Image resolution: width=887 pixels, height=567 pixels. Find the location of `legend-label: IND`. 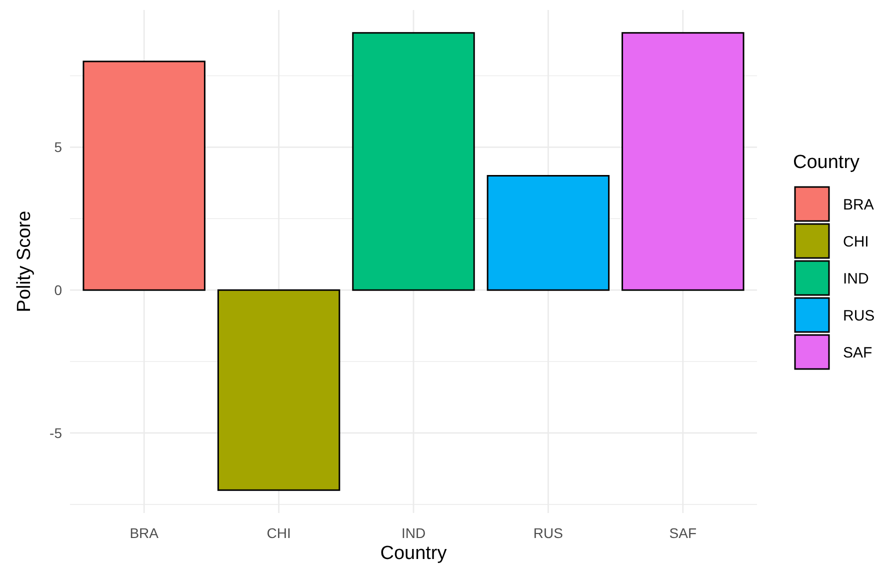

legend-label: IND is located at coordinates (856, 279).